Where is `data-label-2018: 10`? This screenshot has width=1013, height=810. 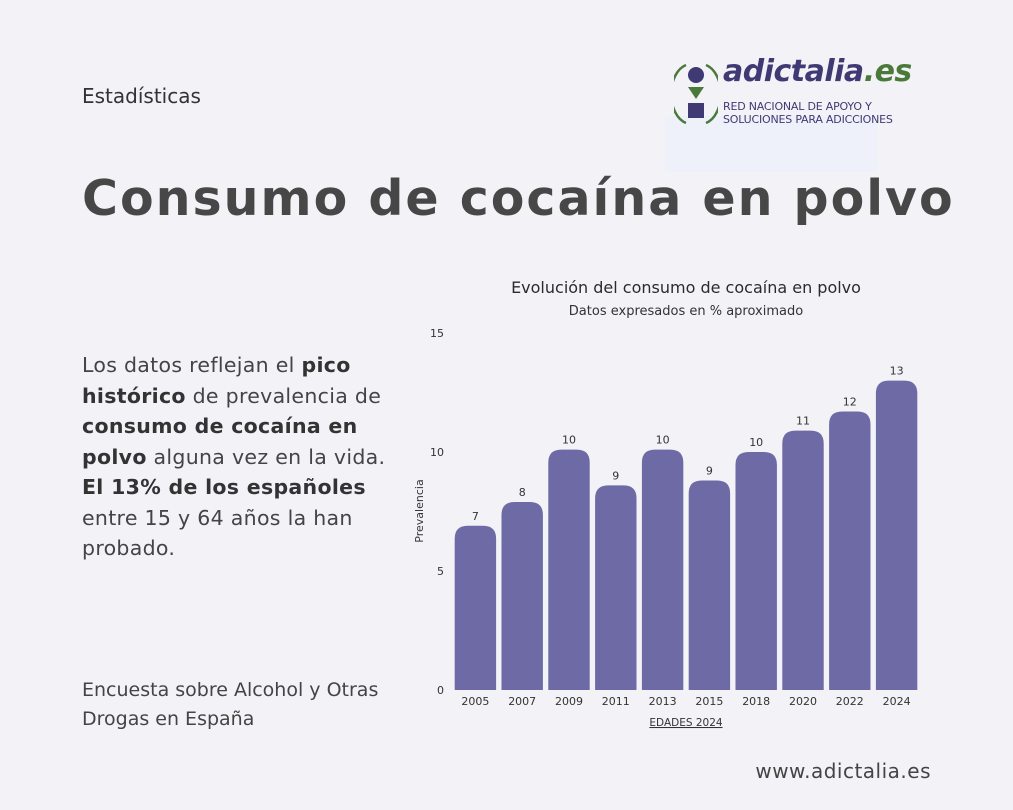
data-label-2018: 10 is located at coordinates (756, 442).